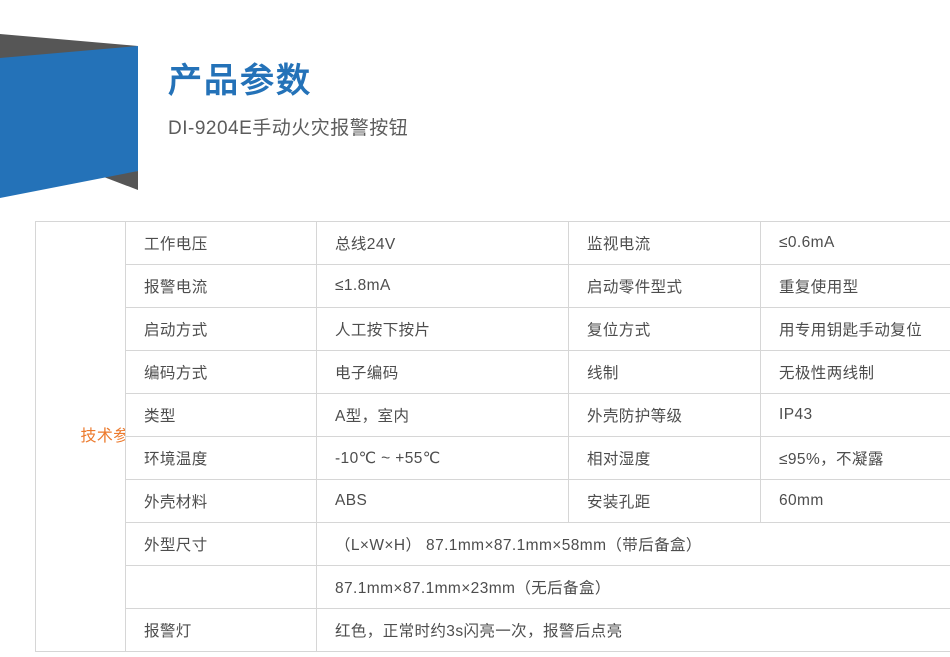  Describe the element at coordinates (442, 458) in the screenshot. I see `row-value: -10℃ ~ +55℃` at that location.